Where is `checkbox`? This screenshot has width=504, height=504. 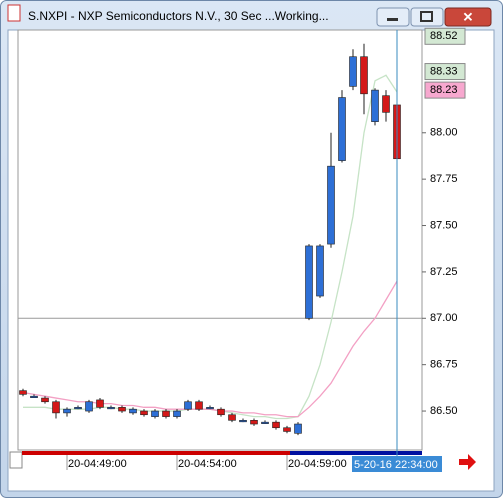
checkbox is located at coordinates (16, 460).